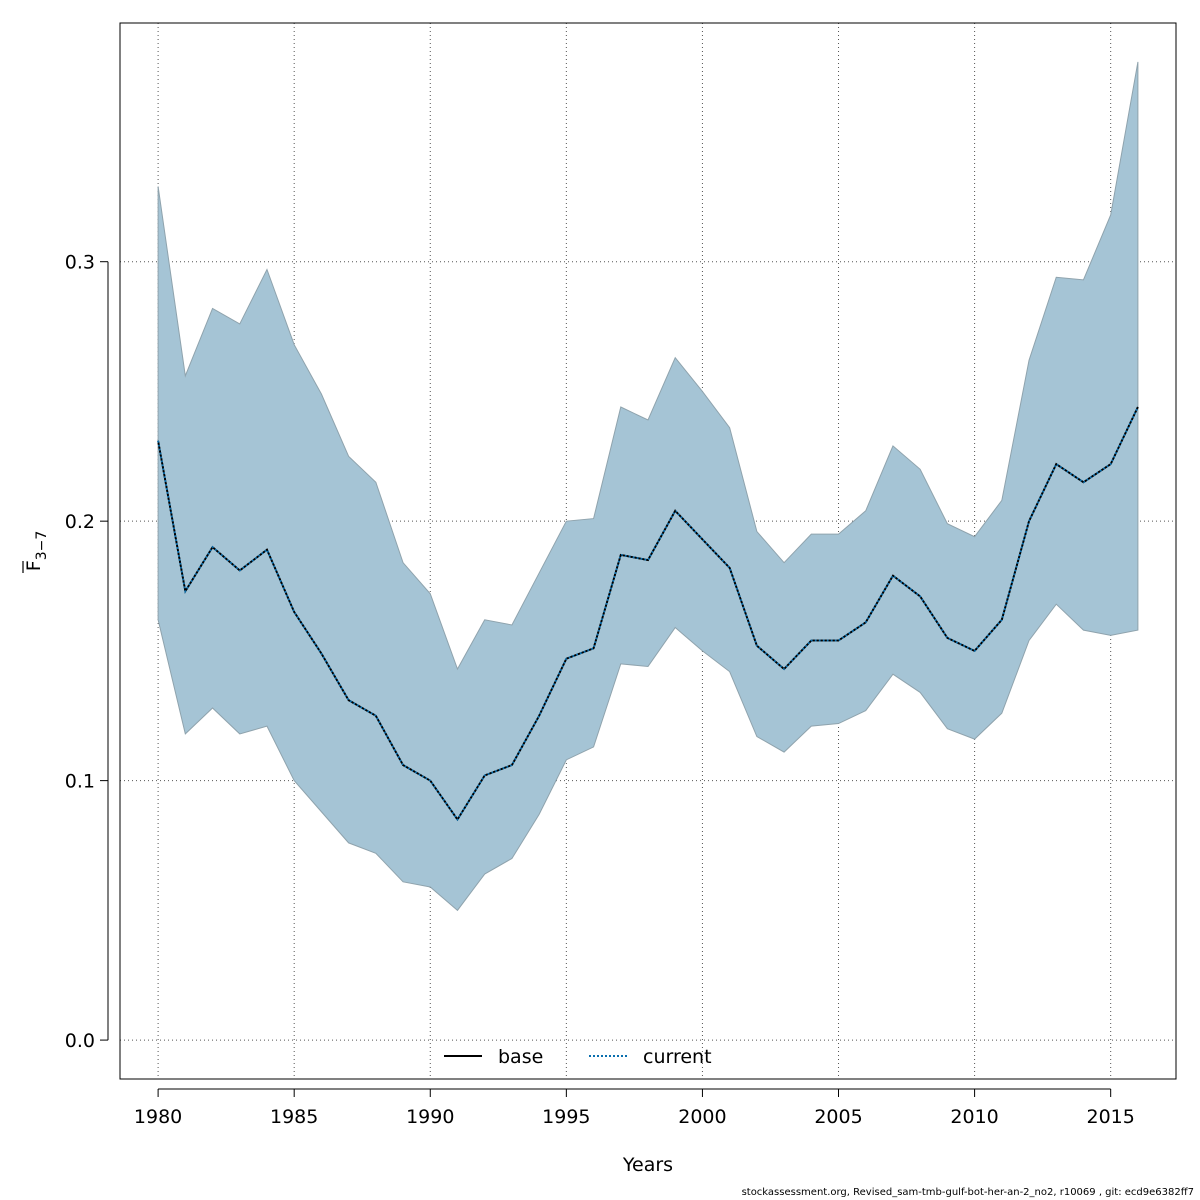 This screenshot has height=1200, width=1200. Describe the element at coordinates (974, 1117) in the screenshot. I see `x-tick-label: 2010` at that location.